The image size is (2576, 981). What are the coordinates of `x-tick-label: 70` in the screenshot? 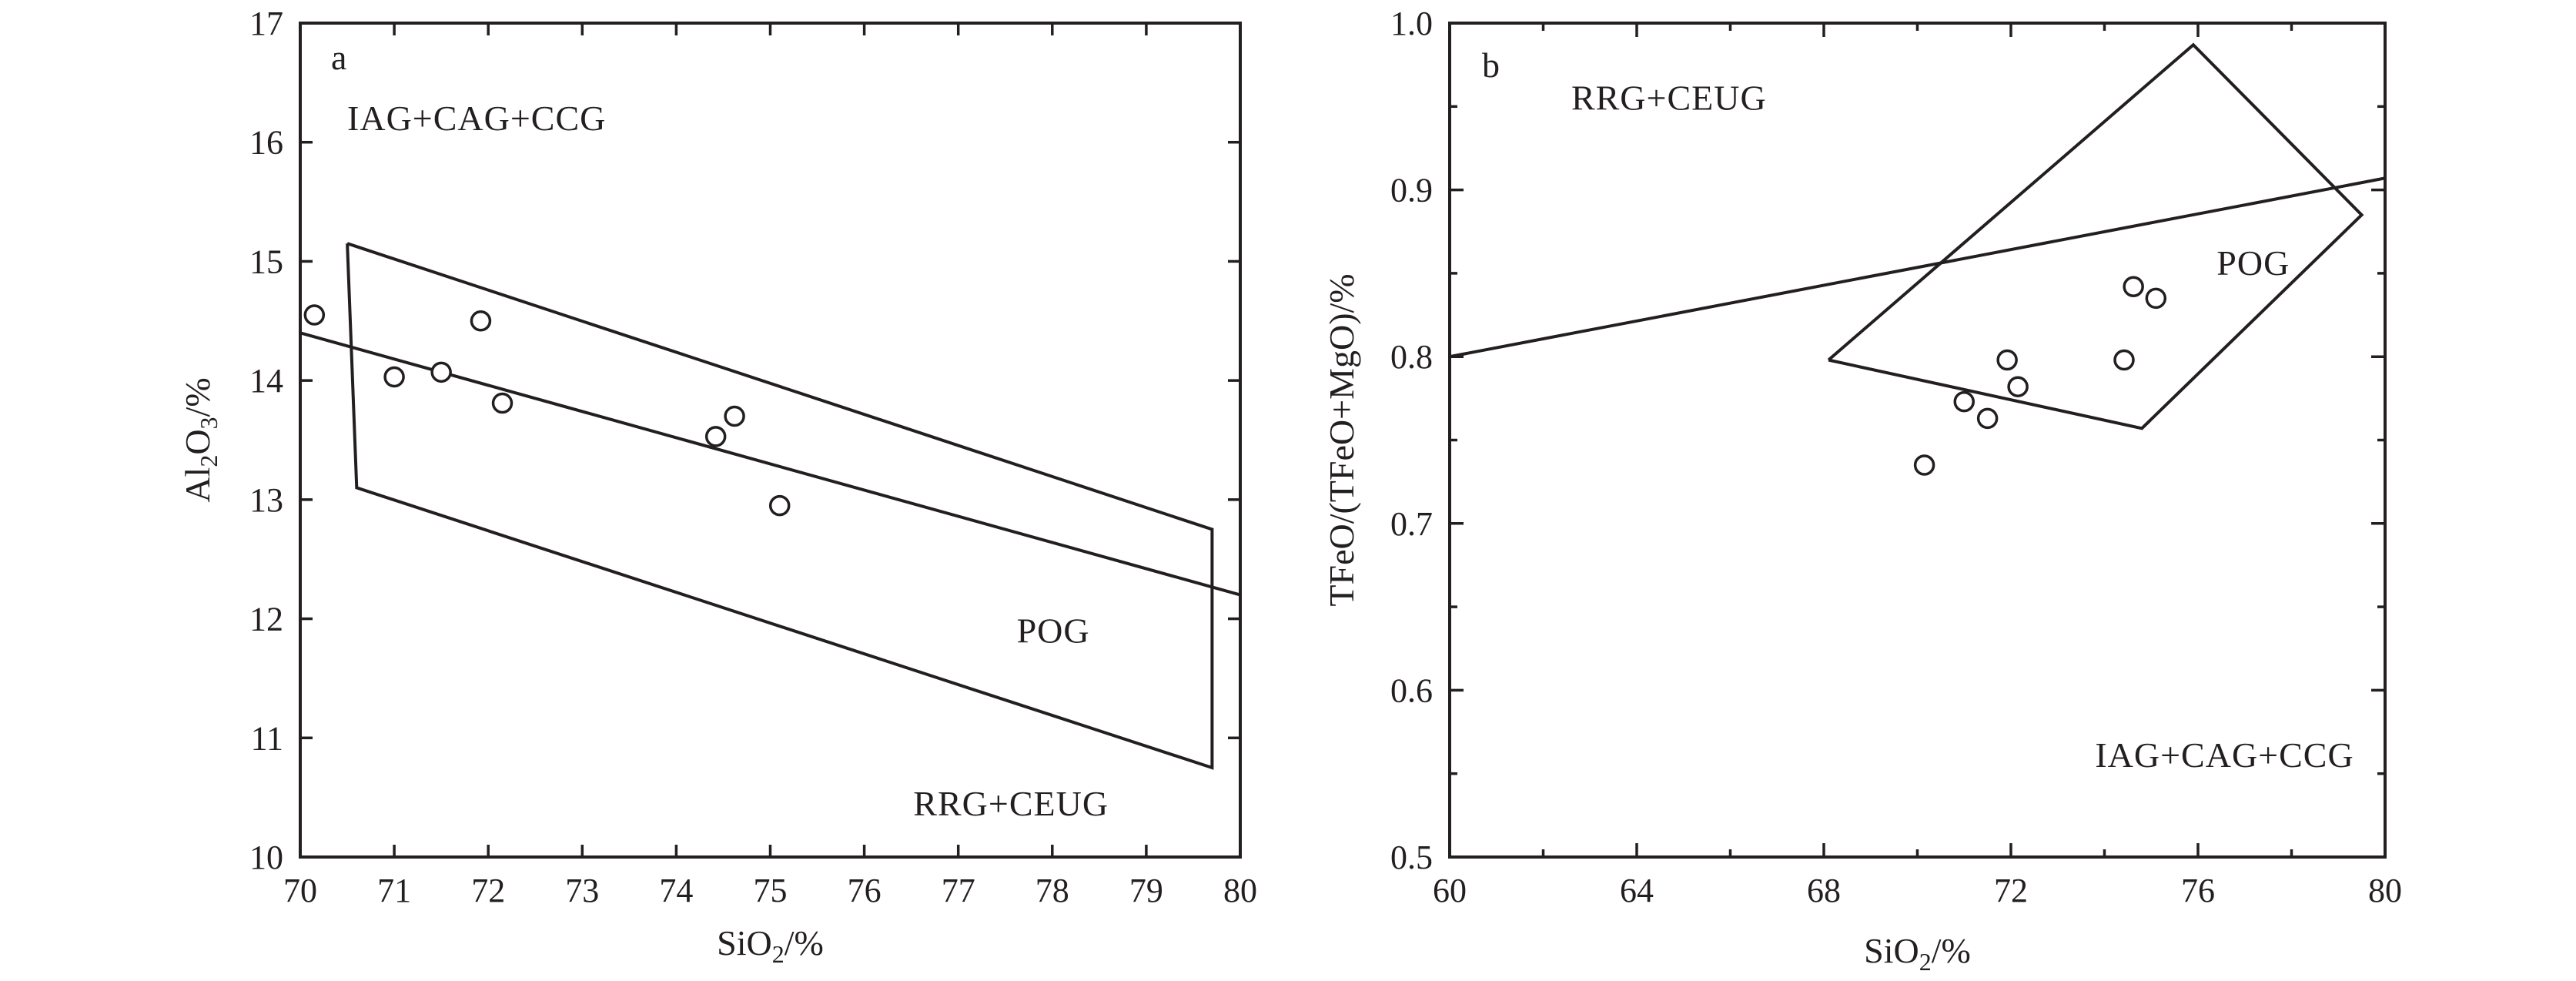 It's located at (300, 890).